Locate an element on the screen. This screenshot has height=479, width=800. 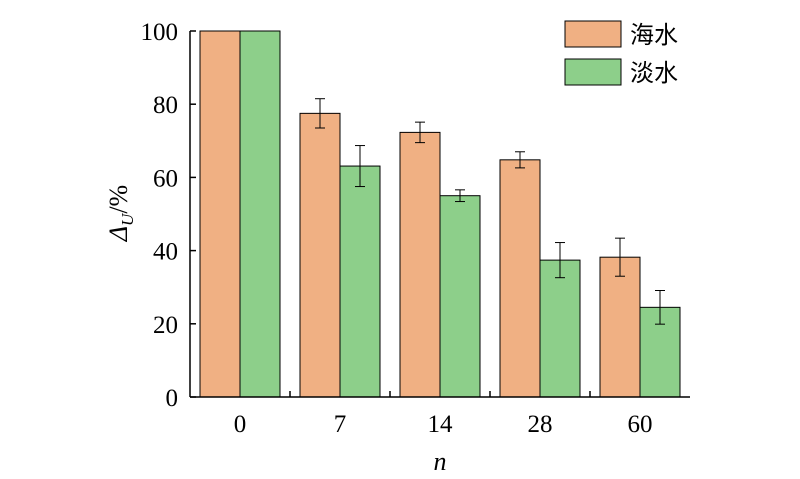
x-tick-label-7: 7 is located at coordinates (340, 424).